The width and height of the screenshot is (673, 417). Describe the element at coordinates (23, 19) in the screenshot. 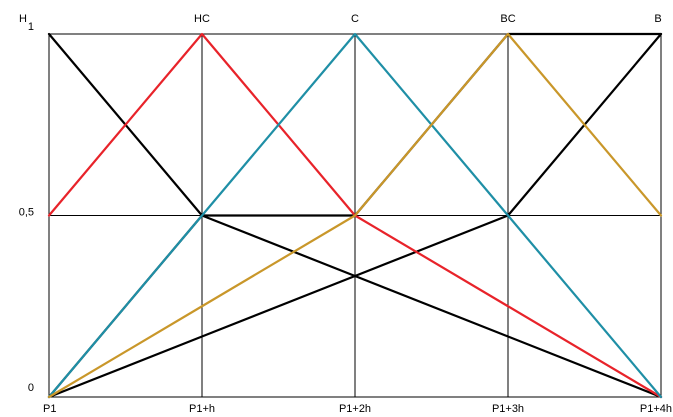

I see `top-label: H` at that location.